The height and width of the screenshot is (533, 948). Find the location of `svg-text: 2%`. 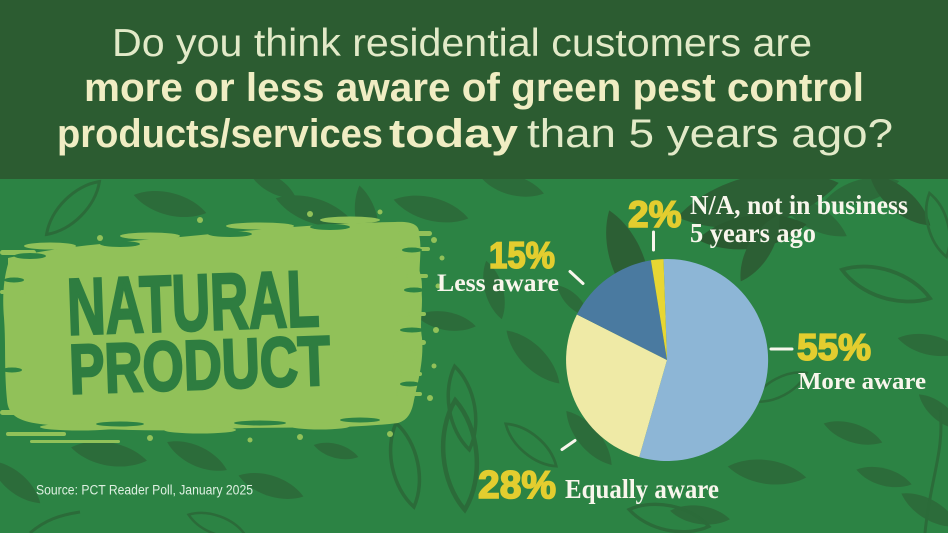

svg-text: 2% is located at coordinates (654, 214).